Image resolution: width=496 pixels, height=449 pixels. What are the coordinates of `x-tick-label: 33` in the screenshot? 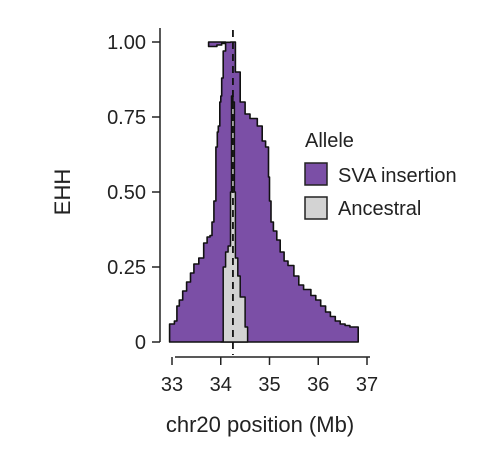 It's located at (172, 385).